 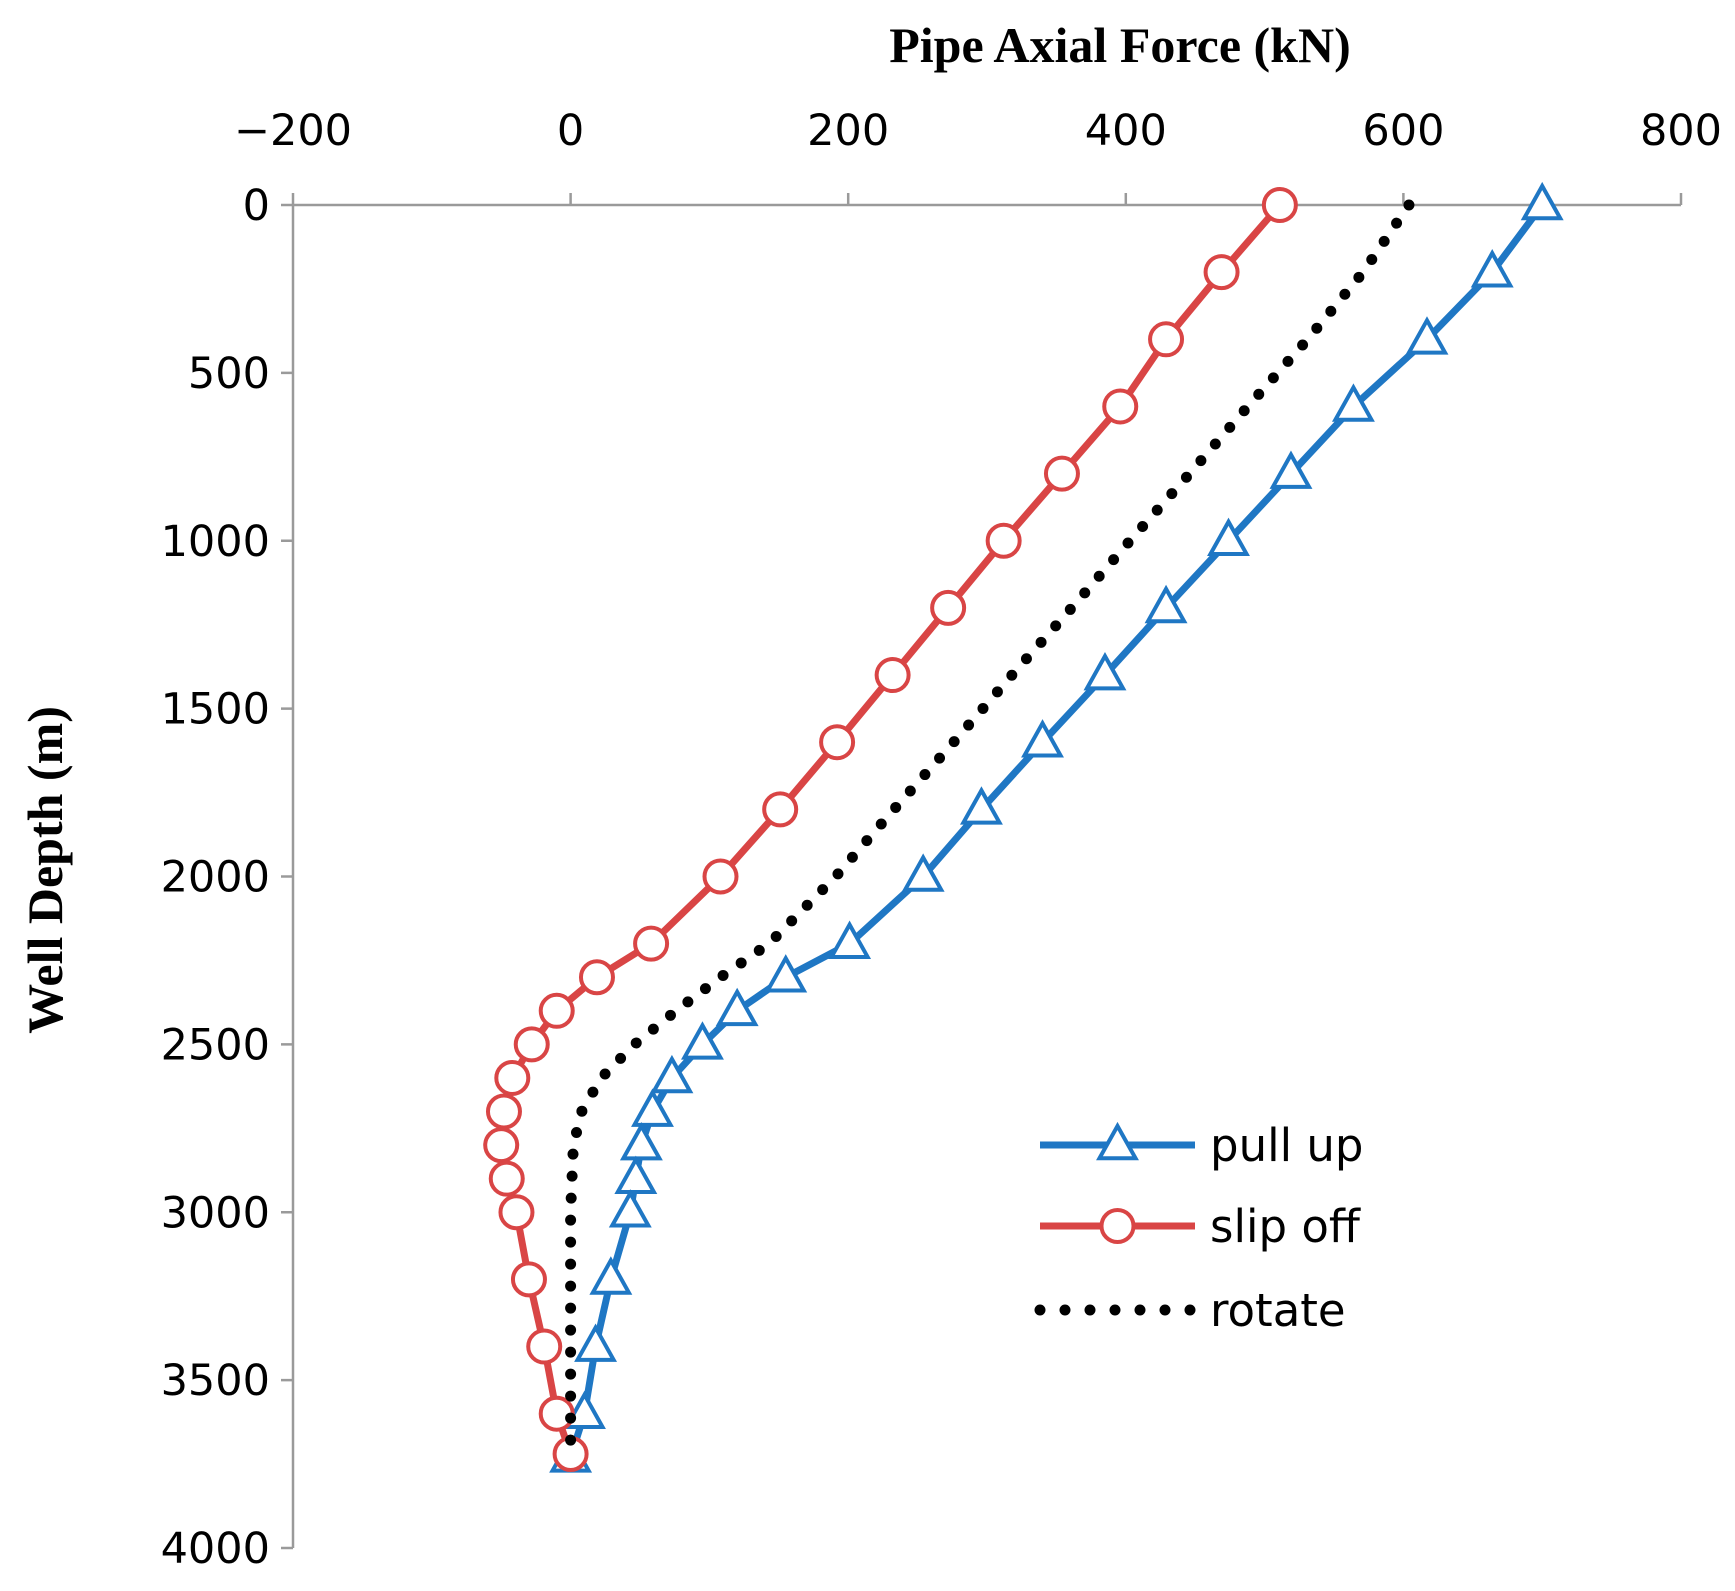 I want to click on y-tick-label: 500, so click(x=229, y=374).